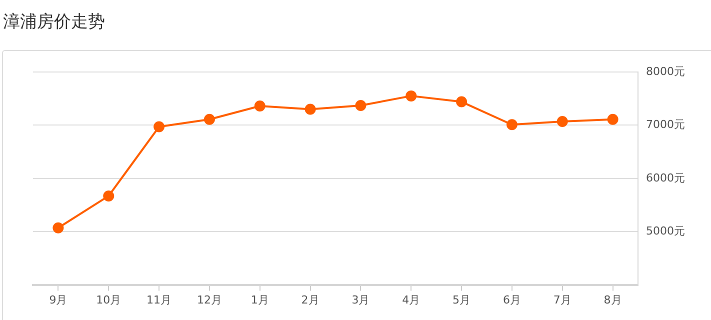 The image size is (711, 320). I want to click on x-tick-label: 6月, so click(511, 299).